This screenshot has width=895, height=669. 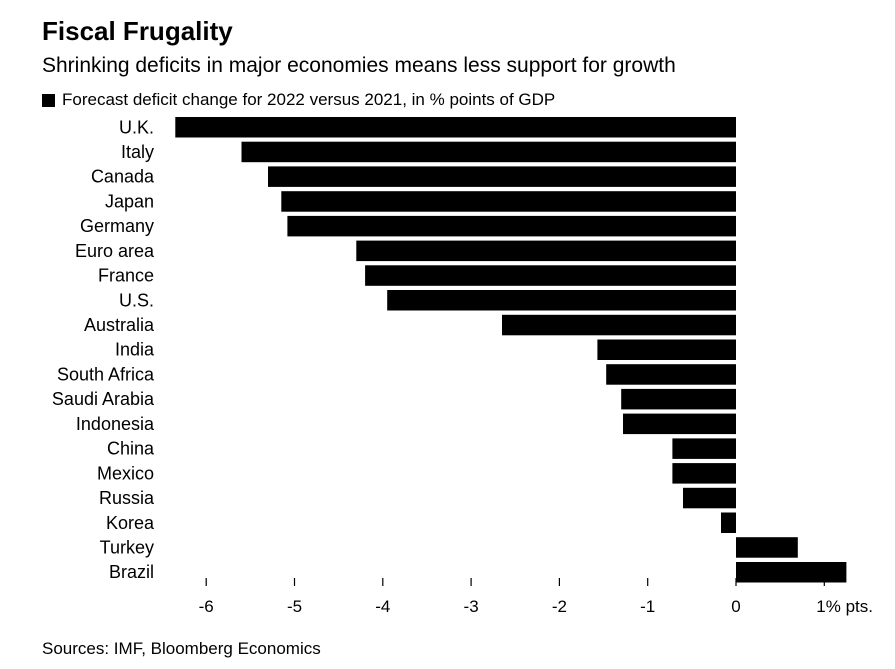 What do you see at coordinates (550, 275) in the screenshot?
I see `bar-france` at bounding box center [550, 275].